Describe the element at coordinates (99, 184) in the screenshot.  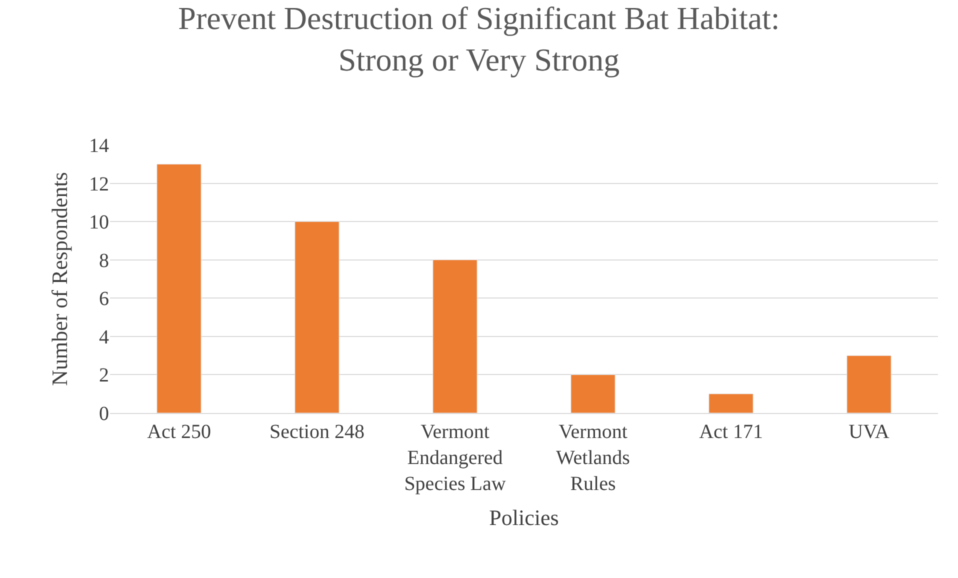
I see `y-tick-label: 12` at that location.